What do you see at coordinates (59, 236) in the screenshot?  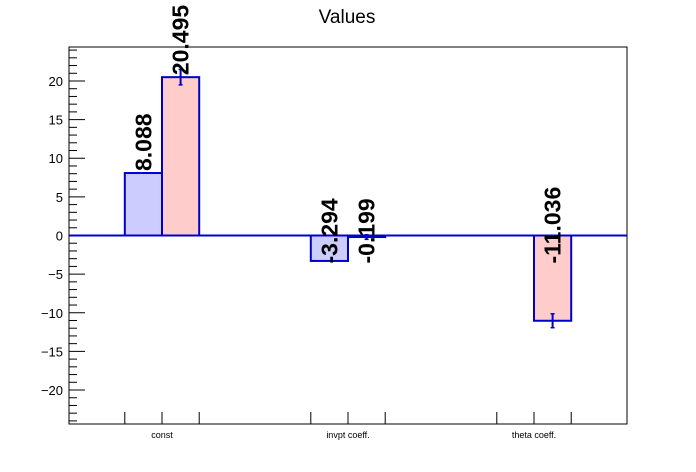 I see `y-tick-label: 0` at bounding box center [59, 236].